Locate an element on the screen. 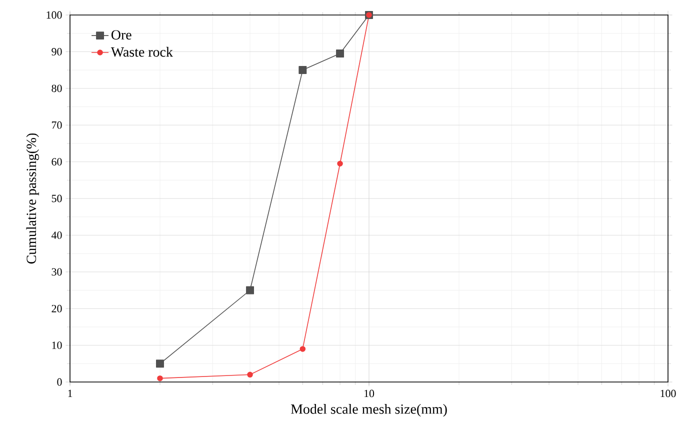 The height and width of the screenshot is (441, 681). y-tick-label: 70 is located at coordinates (57, 125).